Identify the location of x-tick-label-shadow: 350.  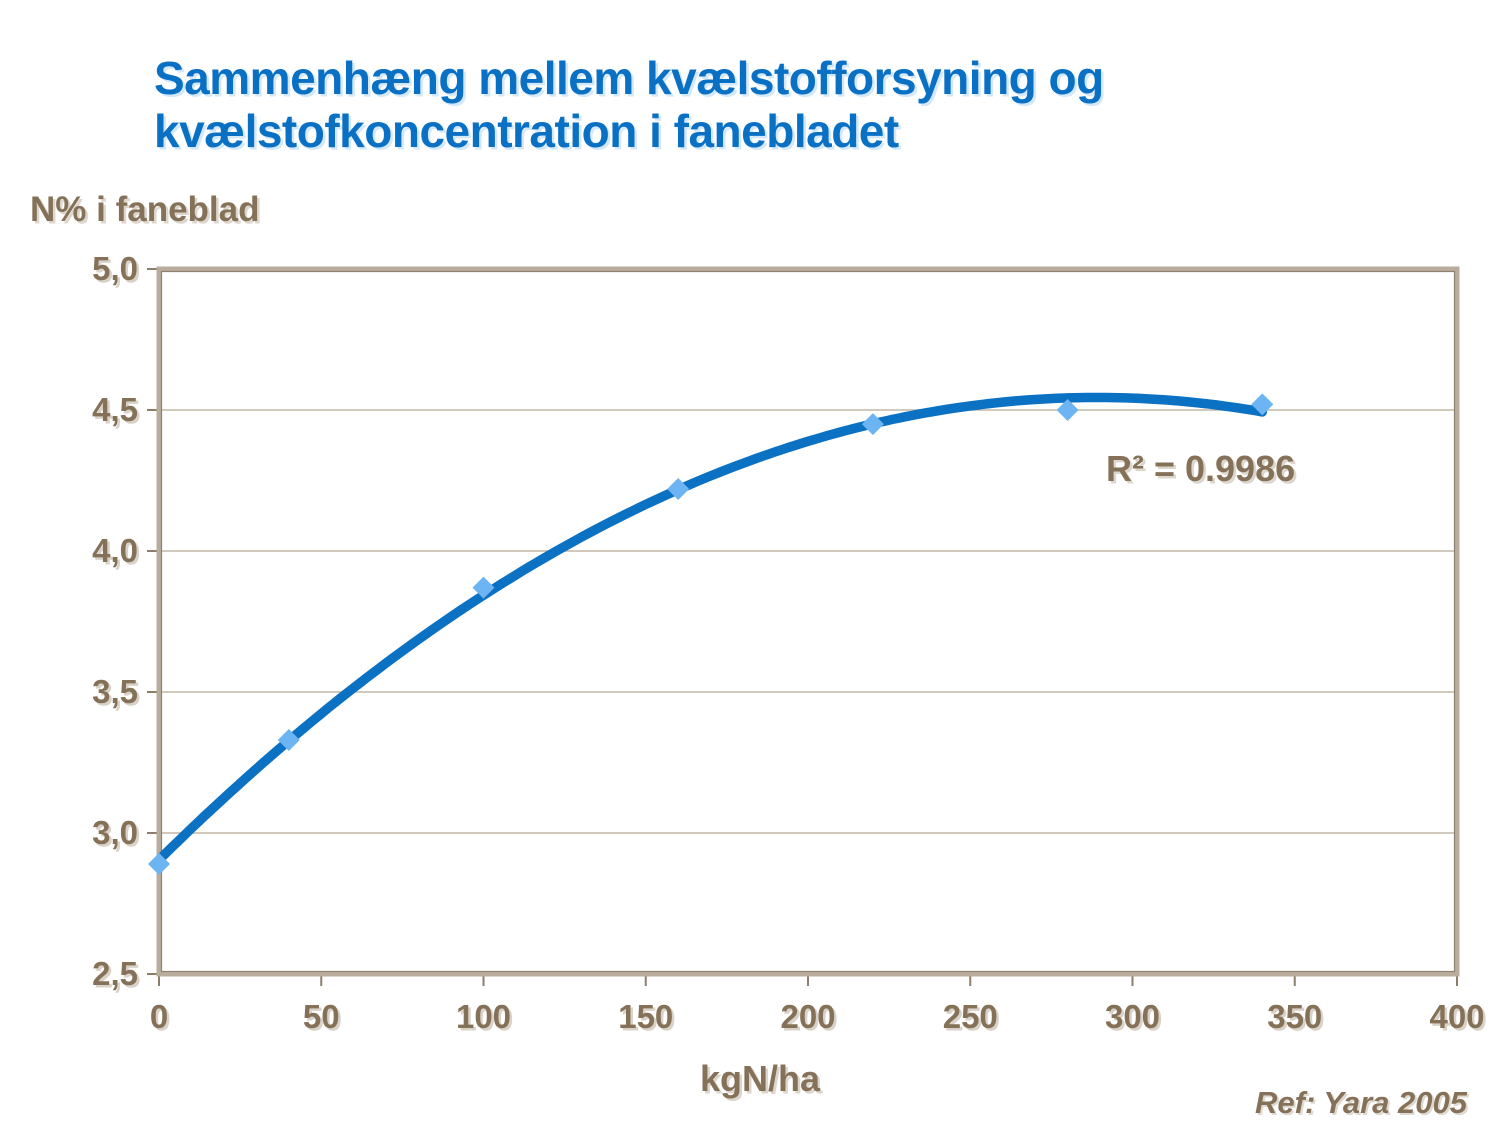
(1297, 1019).